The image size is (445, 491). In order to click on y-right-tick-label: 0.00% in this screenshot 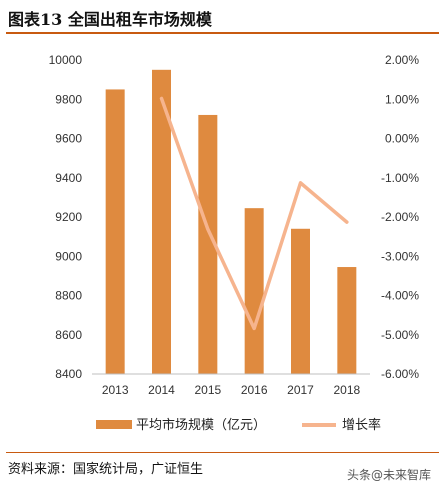, I will do `click(402, 139)`.